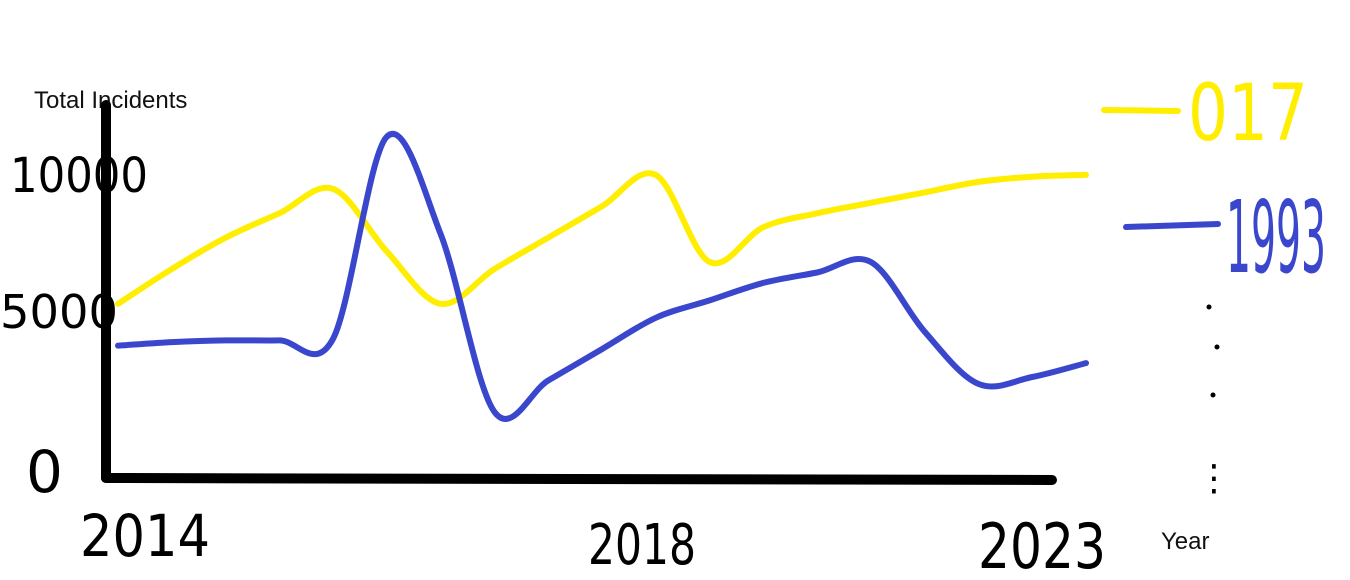 The image size is (1350, 580). I want to click on legend: 017 1993 ⋮, so click(1213, 283).